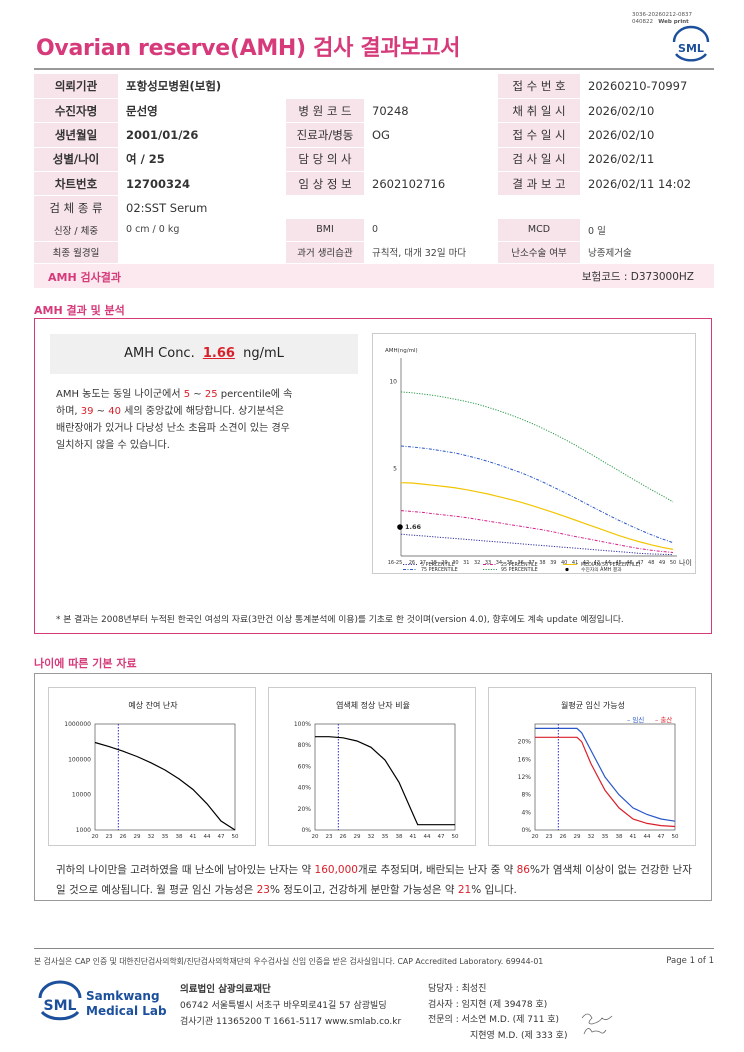 Image resolution: width=744 pixels, height=1052 pixels. What do you see at coordinates (647, 252) in the screenshot?
I see `info-value: 낭종제거술` at bounding box center [647, 252].